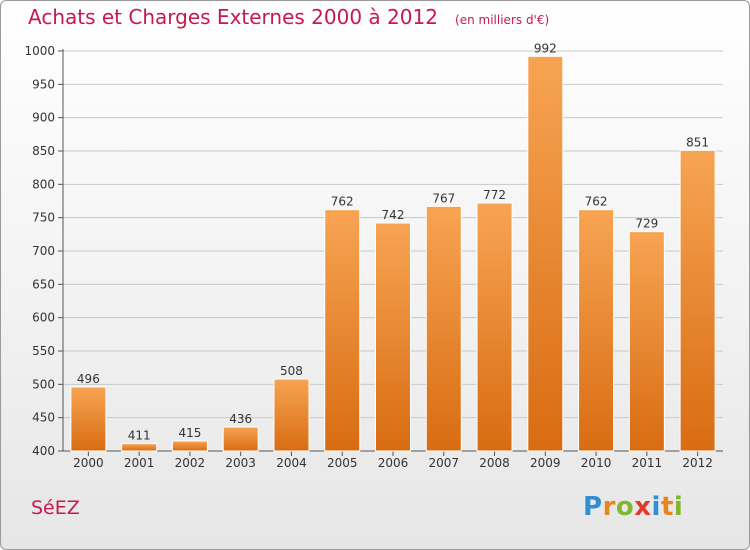 Image resolution: width=750 pixels, height=550 pixels. Describe the element at coordinates (443, 198) in the screenshot. I see `value-label-2007: 767` at that location.